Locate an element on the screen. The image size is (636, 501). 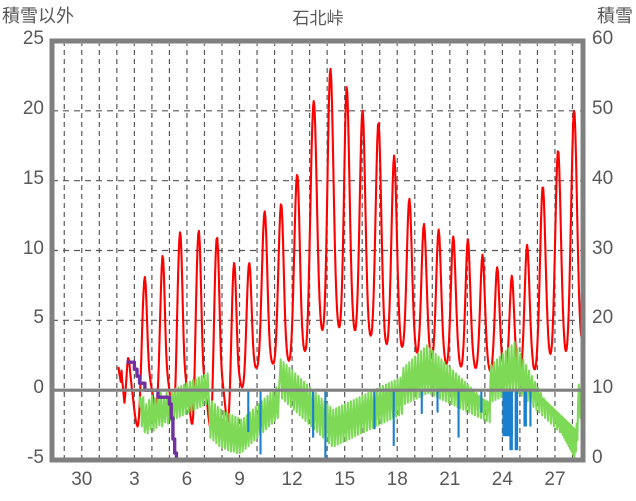
y-axis-tick-label: 5 is located at coordinates (38, 318).